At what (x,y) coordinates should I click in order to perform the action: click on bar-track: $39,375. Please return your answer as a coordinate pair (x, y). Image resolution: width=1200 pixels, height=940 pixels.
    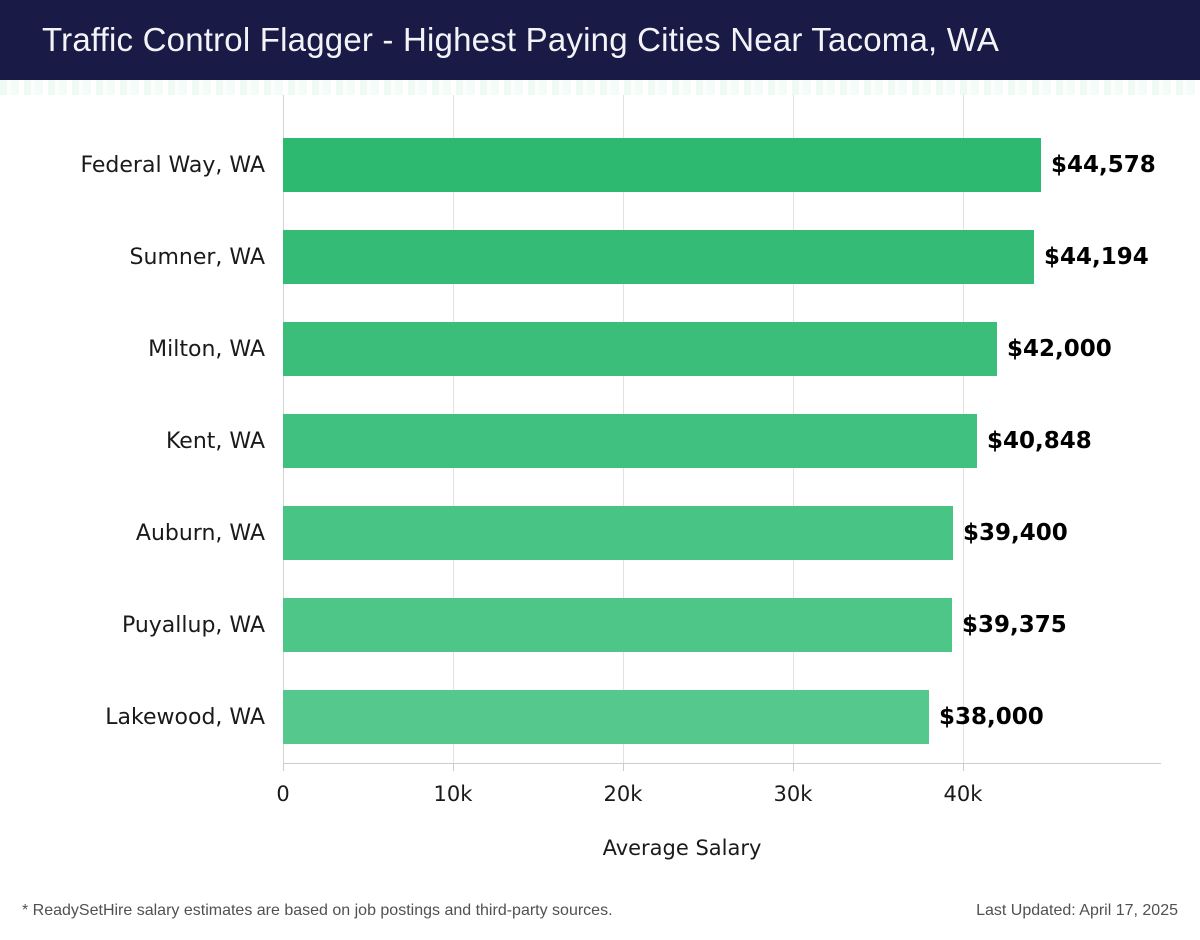
    Looking at the image, I should click on (675, 625).